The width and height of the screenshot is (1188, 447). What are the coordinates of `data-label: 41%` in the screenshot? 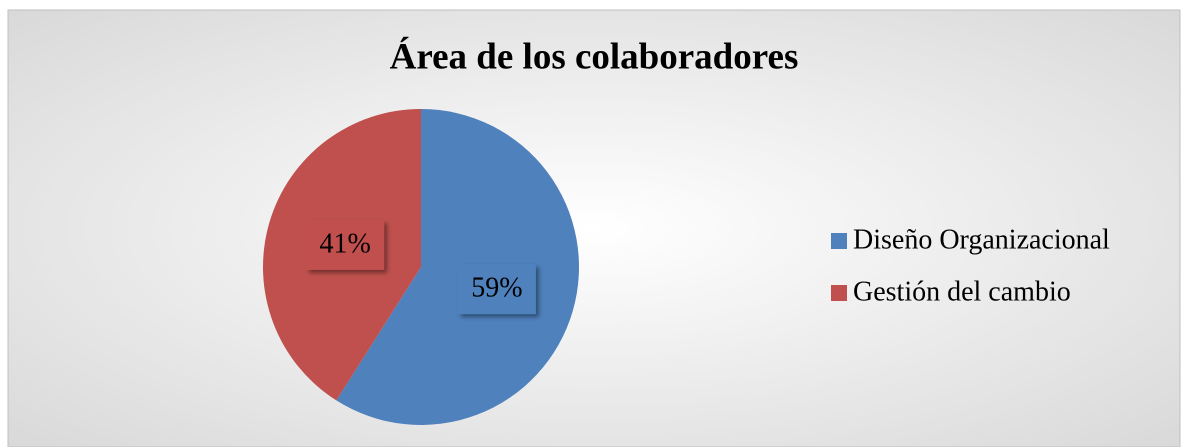 It's located at (344, 243).